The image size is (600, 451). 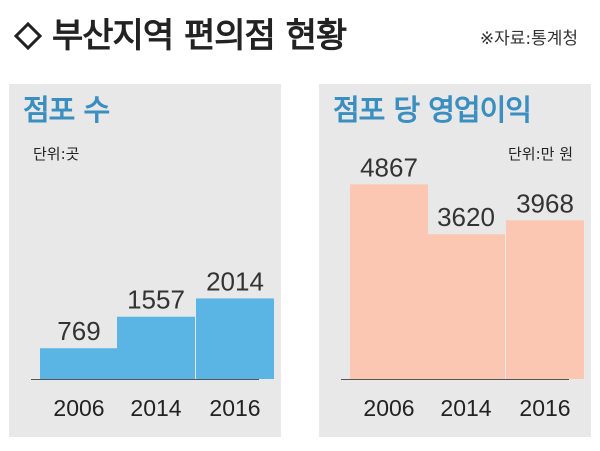 I want to click on store-count-bar-2016, so click(x=235, y=338).